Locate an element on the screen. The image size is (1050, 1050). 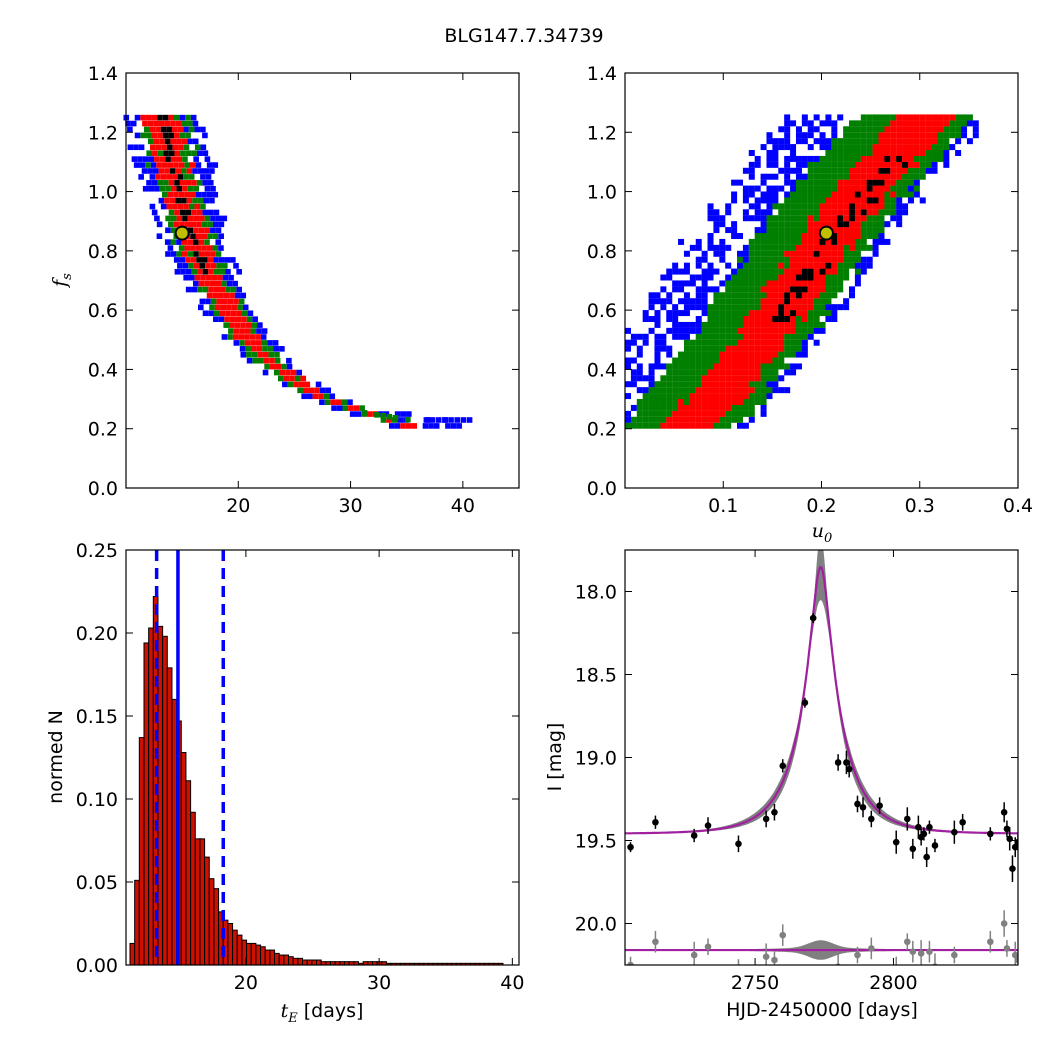
histogram-bar is located at coordinates (277, 959).